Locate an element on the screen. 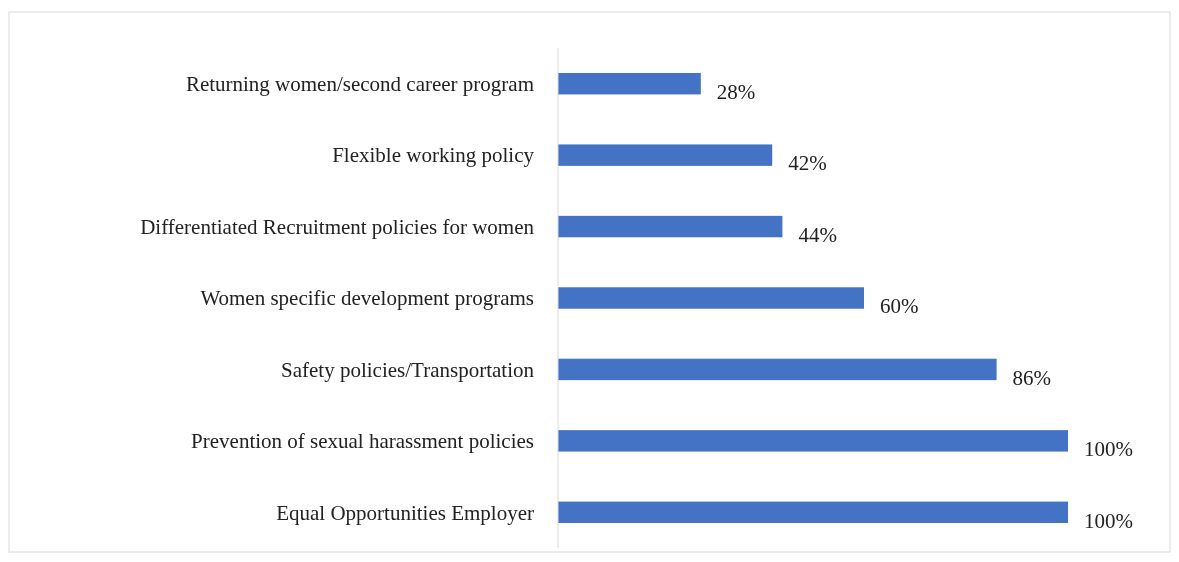 This screenshot has height=562, width=1179. y-tick-label: Differentiated Recruitment policies for women is located at coordinates (337, 226).